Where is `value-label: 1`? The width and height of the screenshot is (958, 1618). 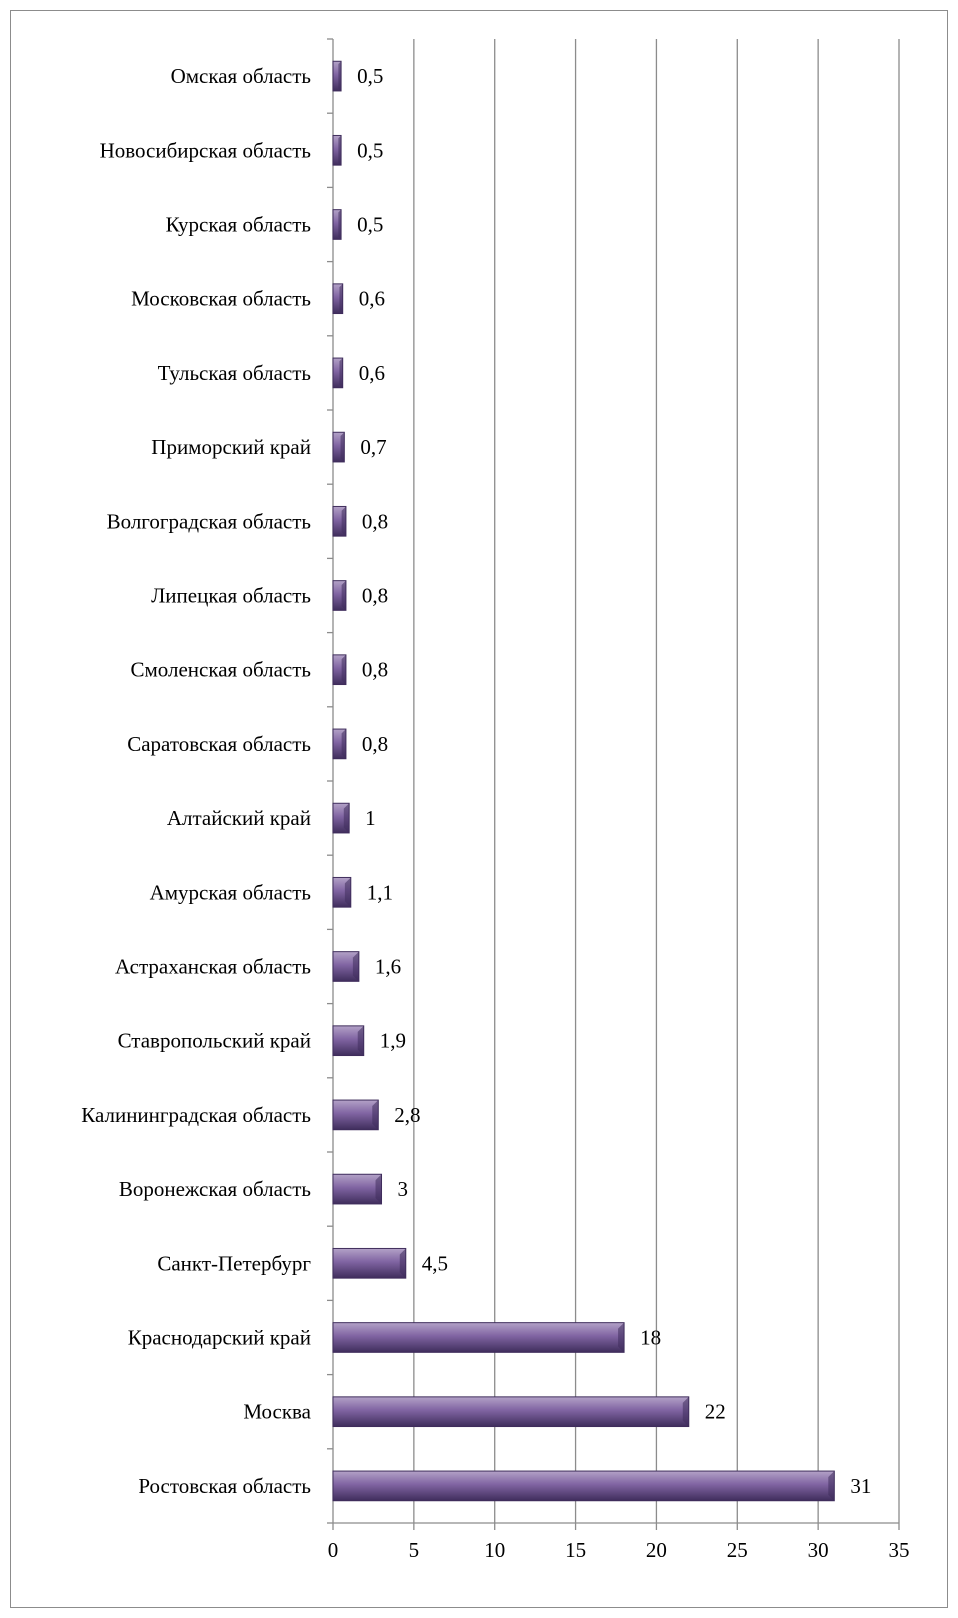
value-label: 1 is located at coordinates (370, 818).